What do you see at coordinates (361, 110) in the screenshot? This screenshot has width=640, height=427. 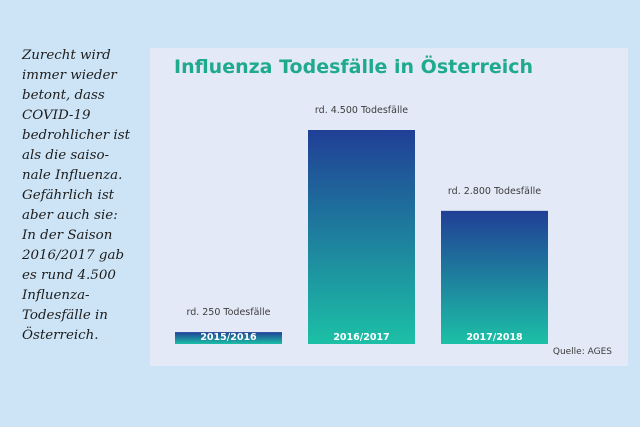 I see `data-label: rd. 4.500 Todesfälle` at bounding box center [361, 110].